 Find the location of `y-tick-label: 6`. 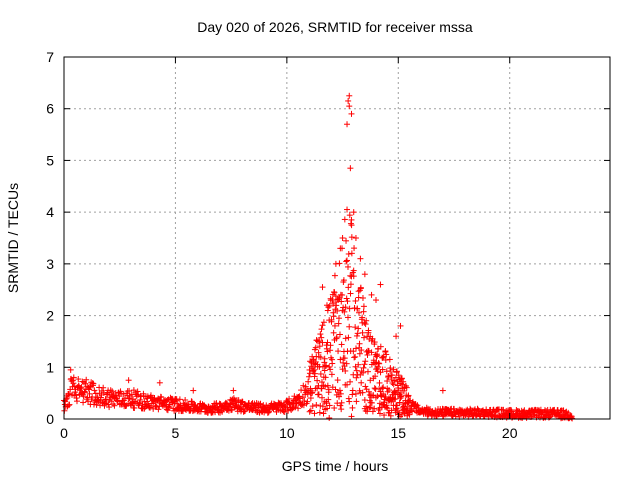

y-tick-label: 6 is located at coordinates (50, 109).